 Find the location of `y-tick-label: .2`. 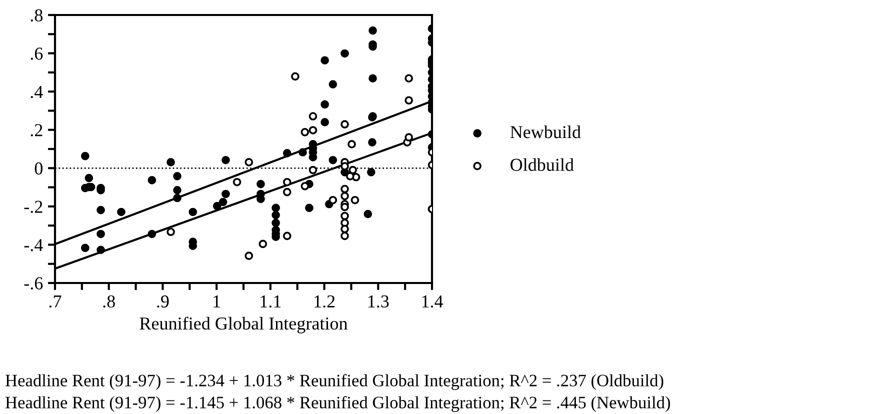

y-tick-label: .2 is located at coordinates (36, 130).